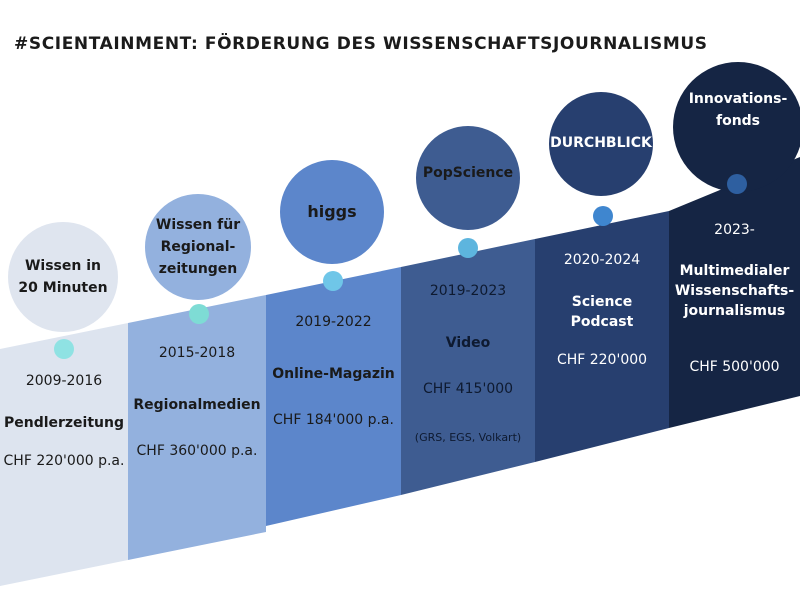 The width and height of the screenshot is (800, 594). I want to click on column-3-name: Online-Magazin, so click(333, 374).